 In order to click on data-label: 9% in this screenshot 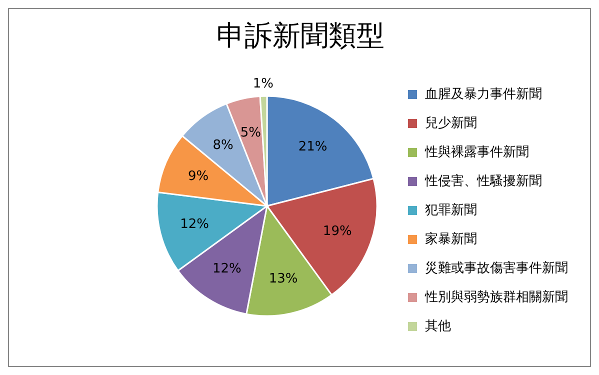, I will do `click(198, 176)`.